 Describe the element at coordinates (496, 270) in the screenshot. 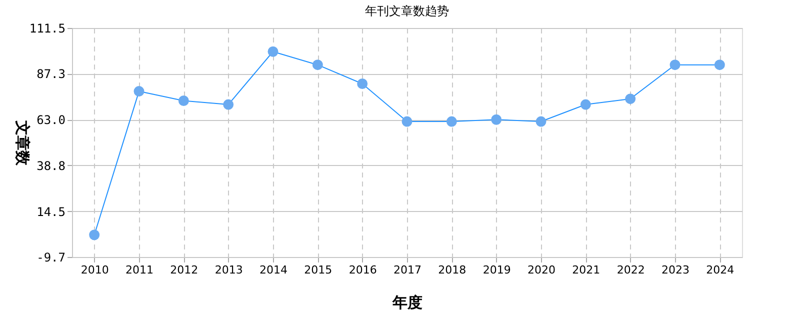

I see `x-tick-label: 2019` at that location.